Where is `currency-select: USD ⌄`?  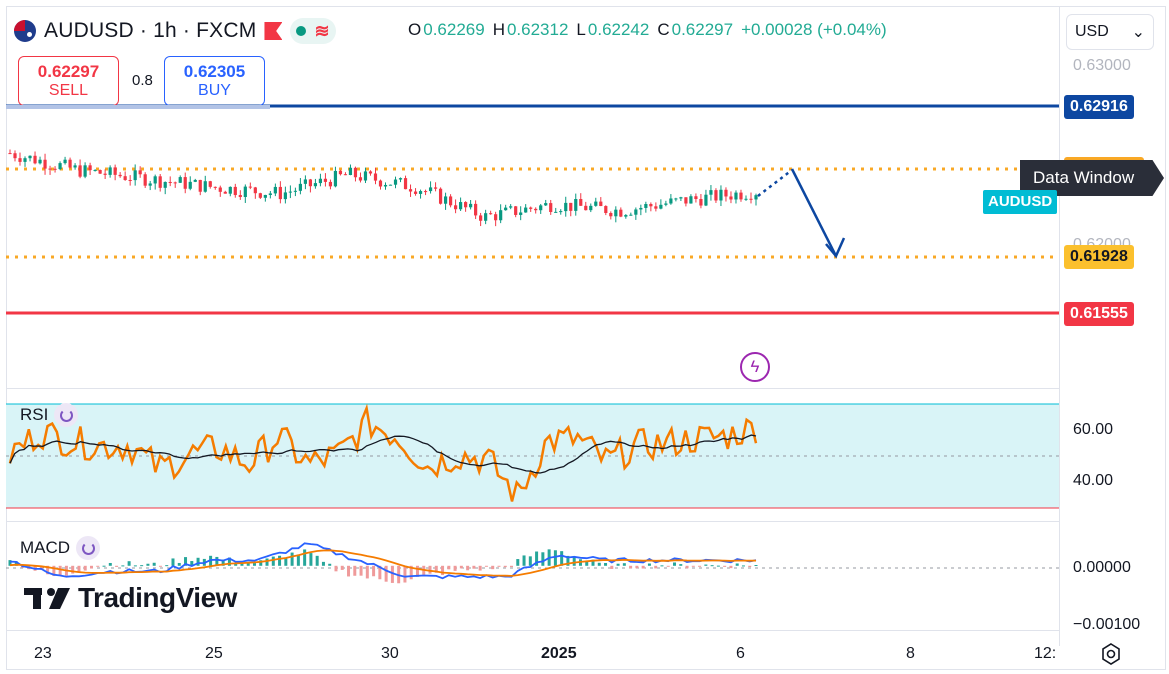
currency-select: USD ⌄ is located at coordinates (1110, 32).